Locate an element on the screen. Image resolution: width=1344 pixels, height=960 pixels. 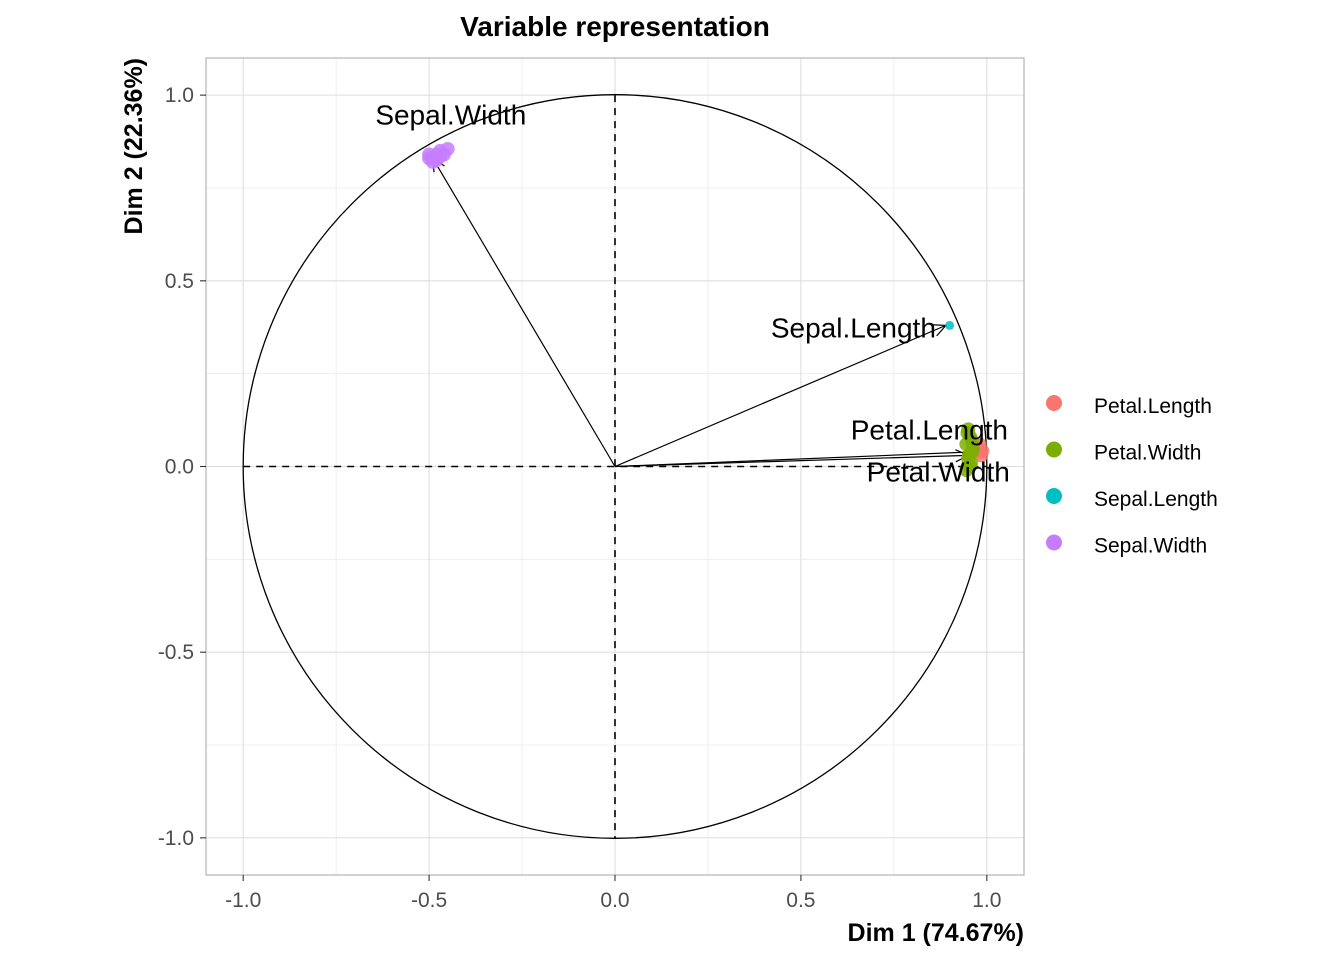
variable-label-sepal-width: Sepal.Width is located at coordinates (450, 114).